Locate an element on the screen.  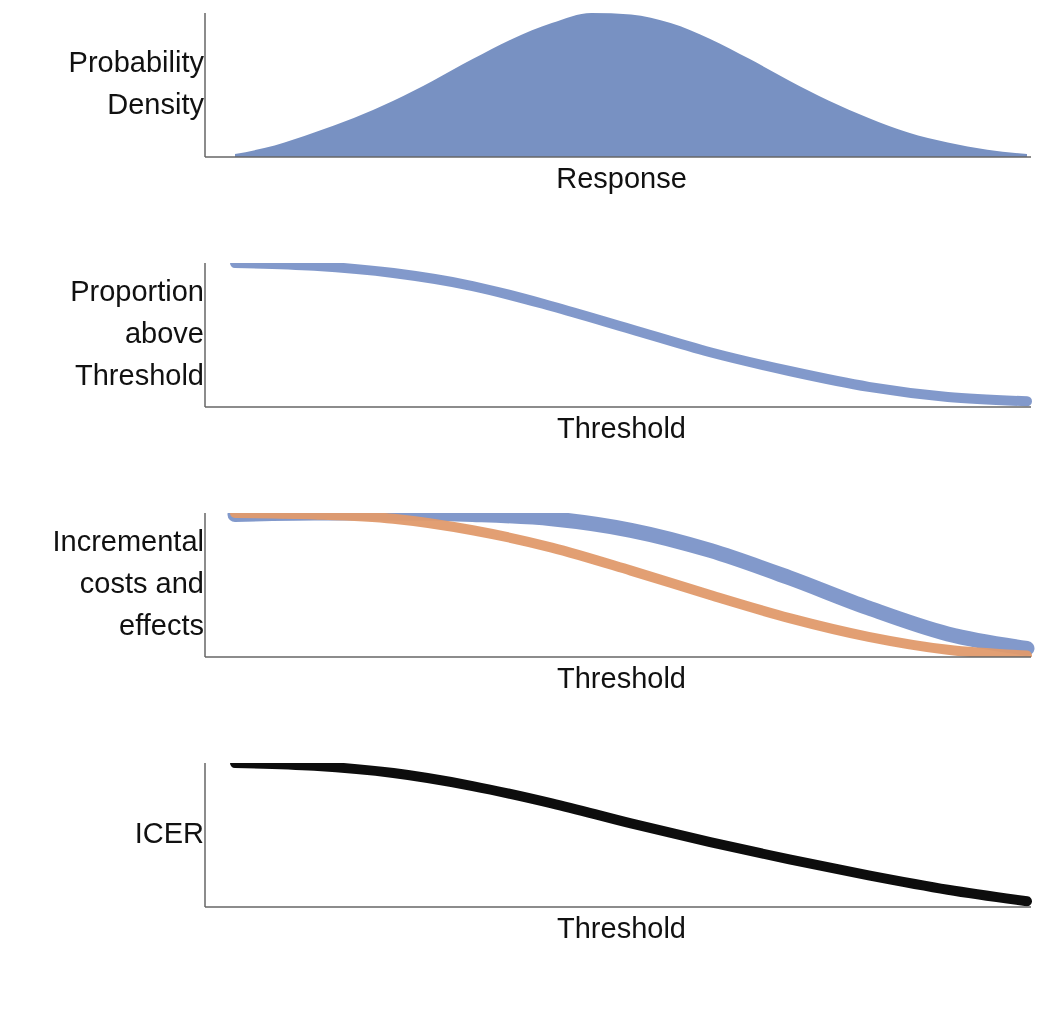
y-axis-title: ICER is located at coordinates (169, 833).